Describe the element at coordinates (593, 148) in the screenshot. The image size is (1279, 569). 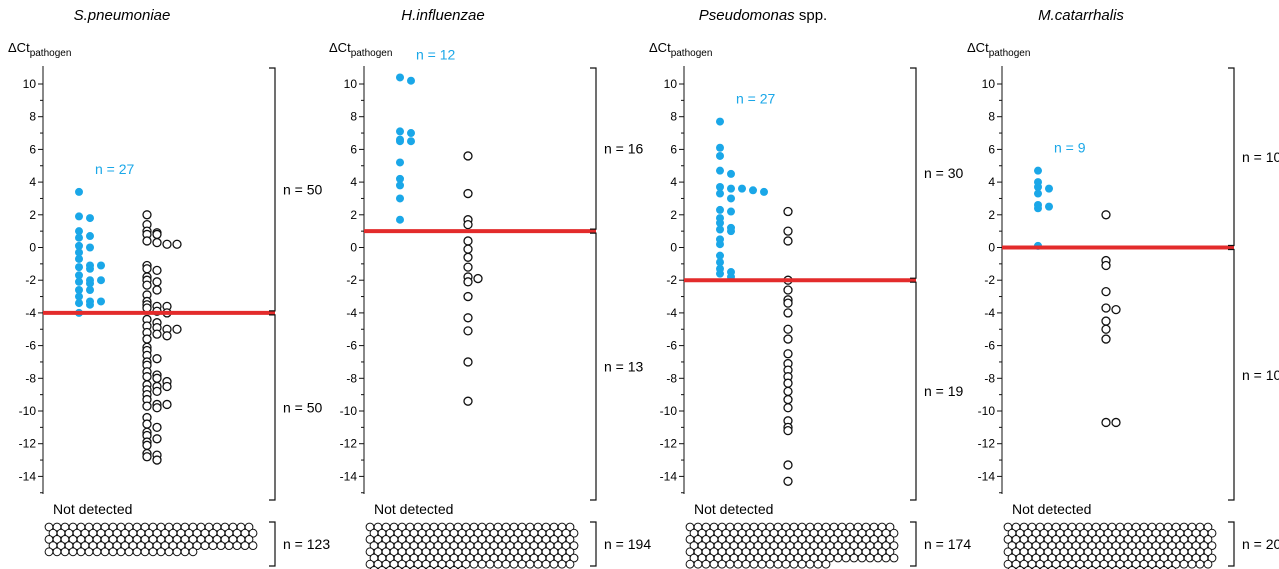
I see `upper-bracket` at that location.